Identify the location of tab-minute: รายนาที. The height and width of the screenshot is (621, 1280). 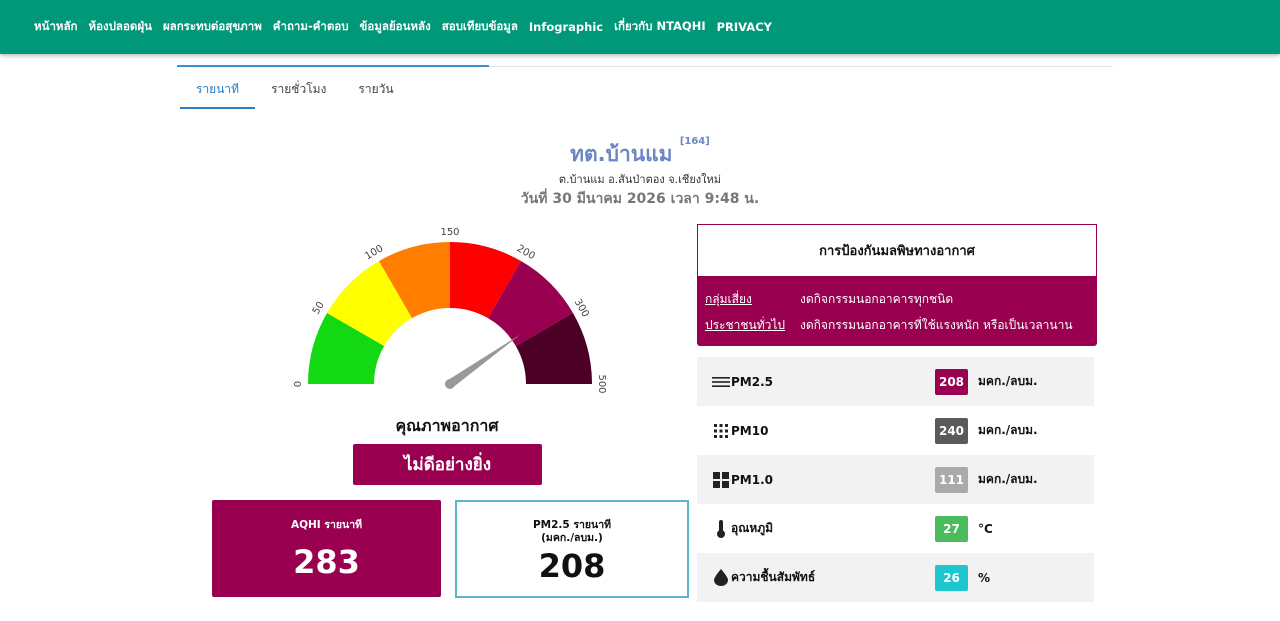
(218, 92).